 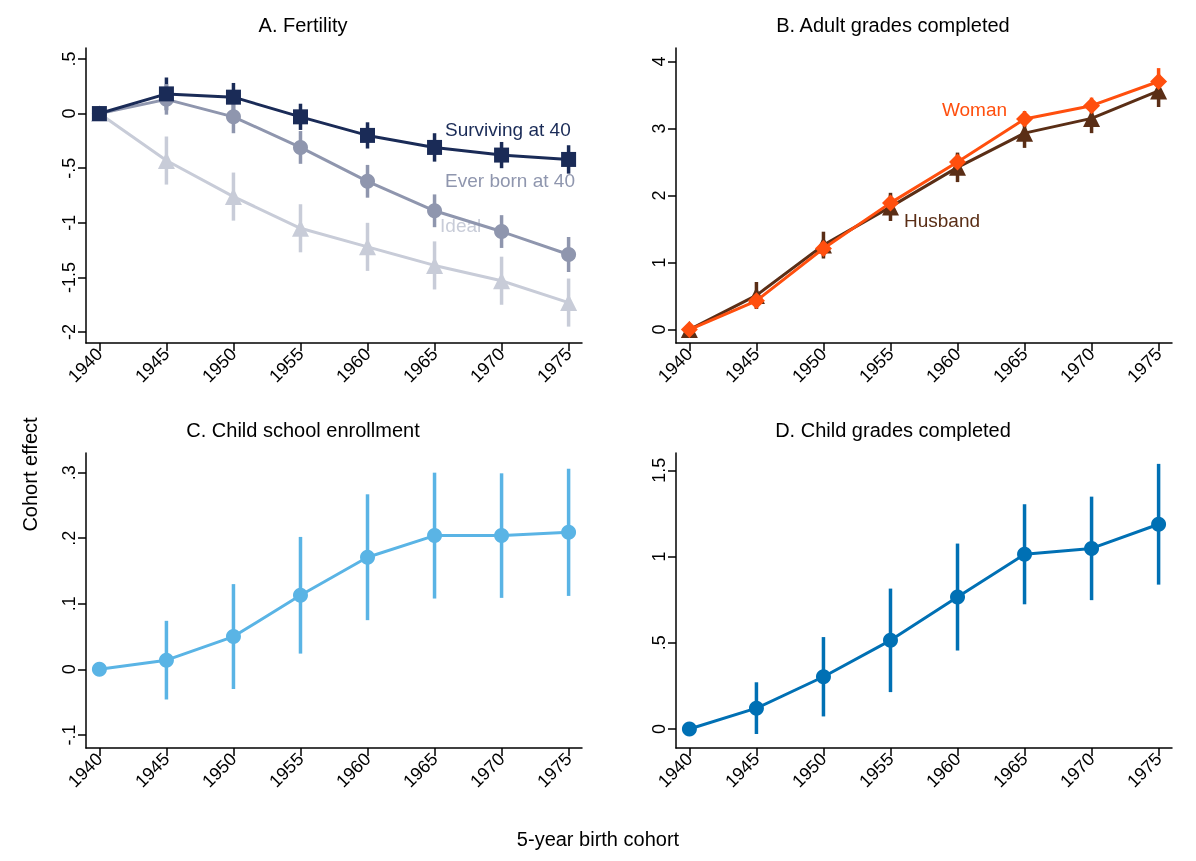 I want to click on series-label: Surviving at 40, so click(x=508, y=129).